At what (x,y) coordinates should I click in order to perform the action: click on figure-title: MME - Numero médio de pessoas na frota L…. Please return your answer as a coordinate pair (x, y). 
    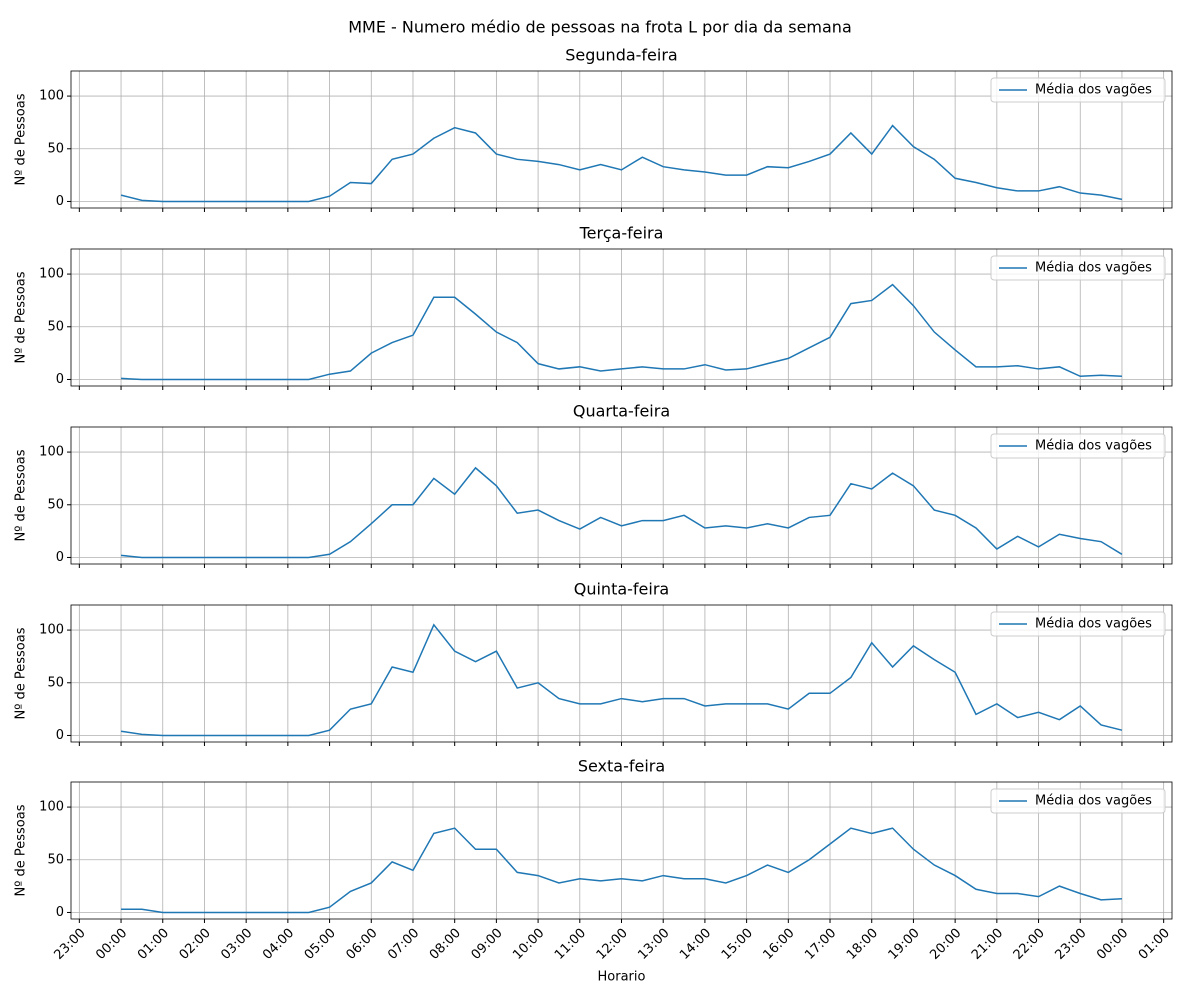
    Looking at the image, I should click on (600, 27).